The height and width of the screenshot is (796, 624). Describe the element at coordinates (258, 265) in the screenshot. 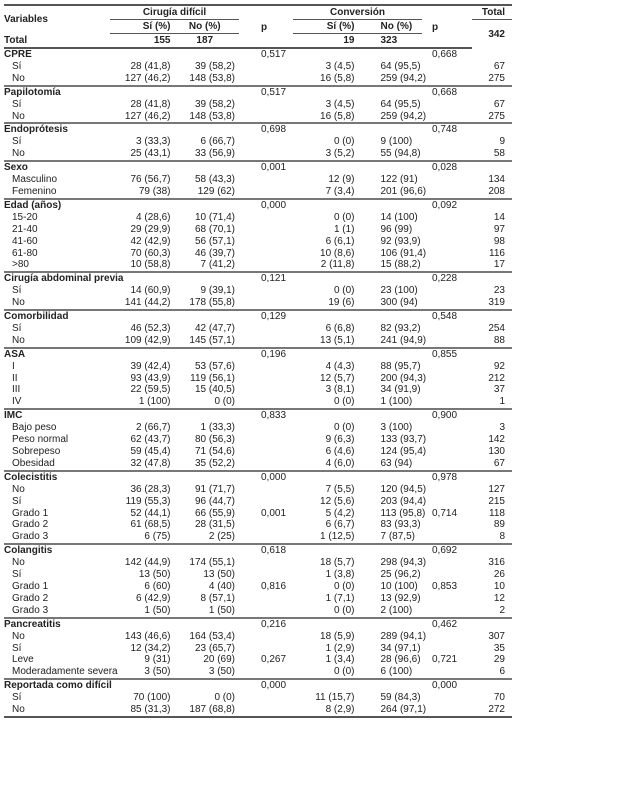

I see `table-row: >80 10 (58,8) 7 (41,2) 2 (11,8) 15 (88,2) 17` at that location.